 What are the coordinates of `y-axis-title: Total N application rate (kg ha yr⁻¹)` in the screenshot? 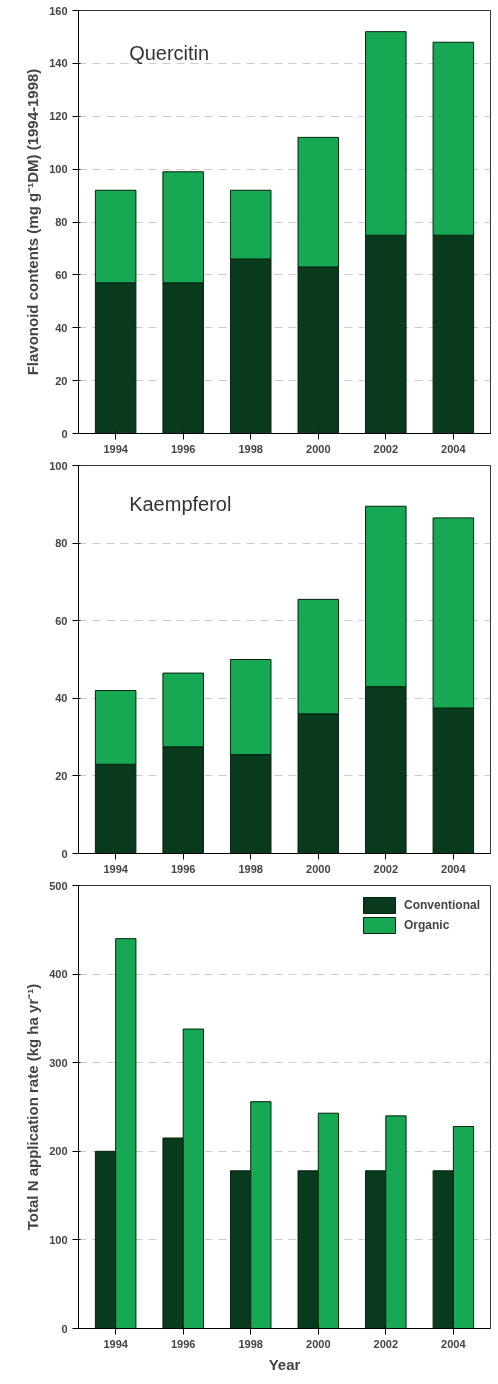 It's located at (33, 1107).